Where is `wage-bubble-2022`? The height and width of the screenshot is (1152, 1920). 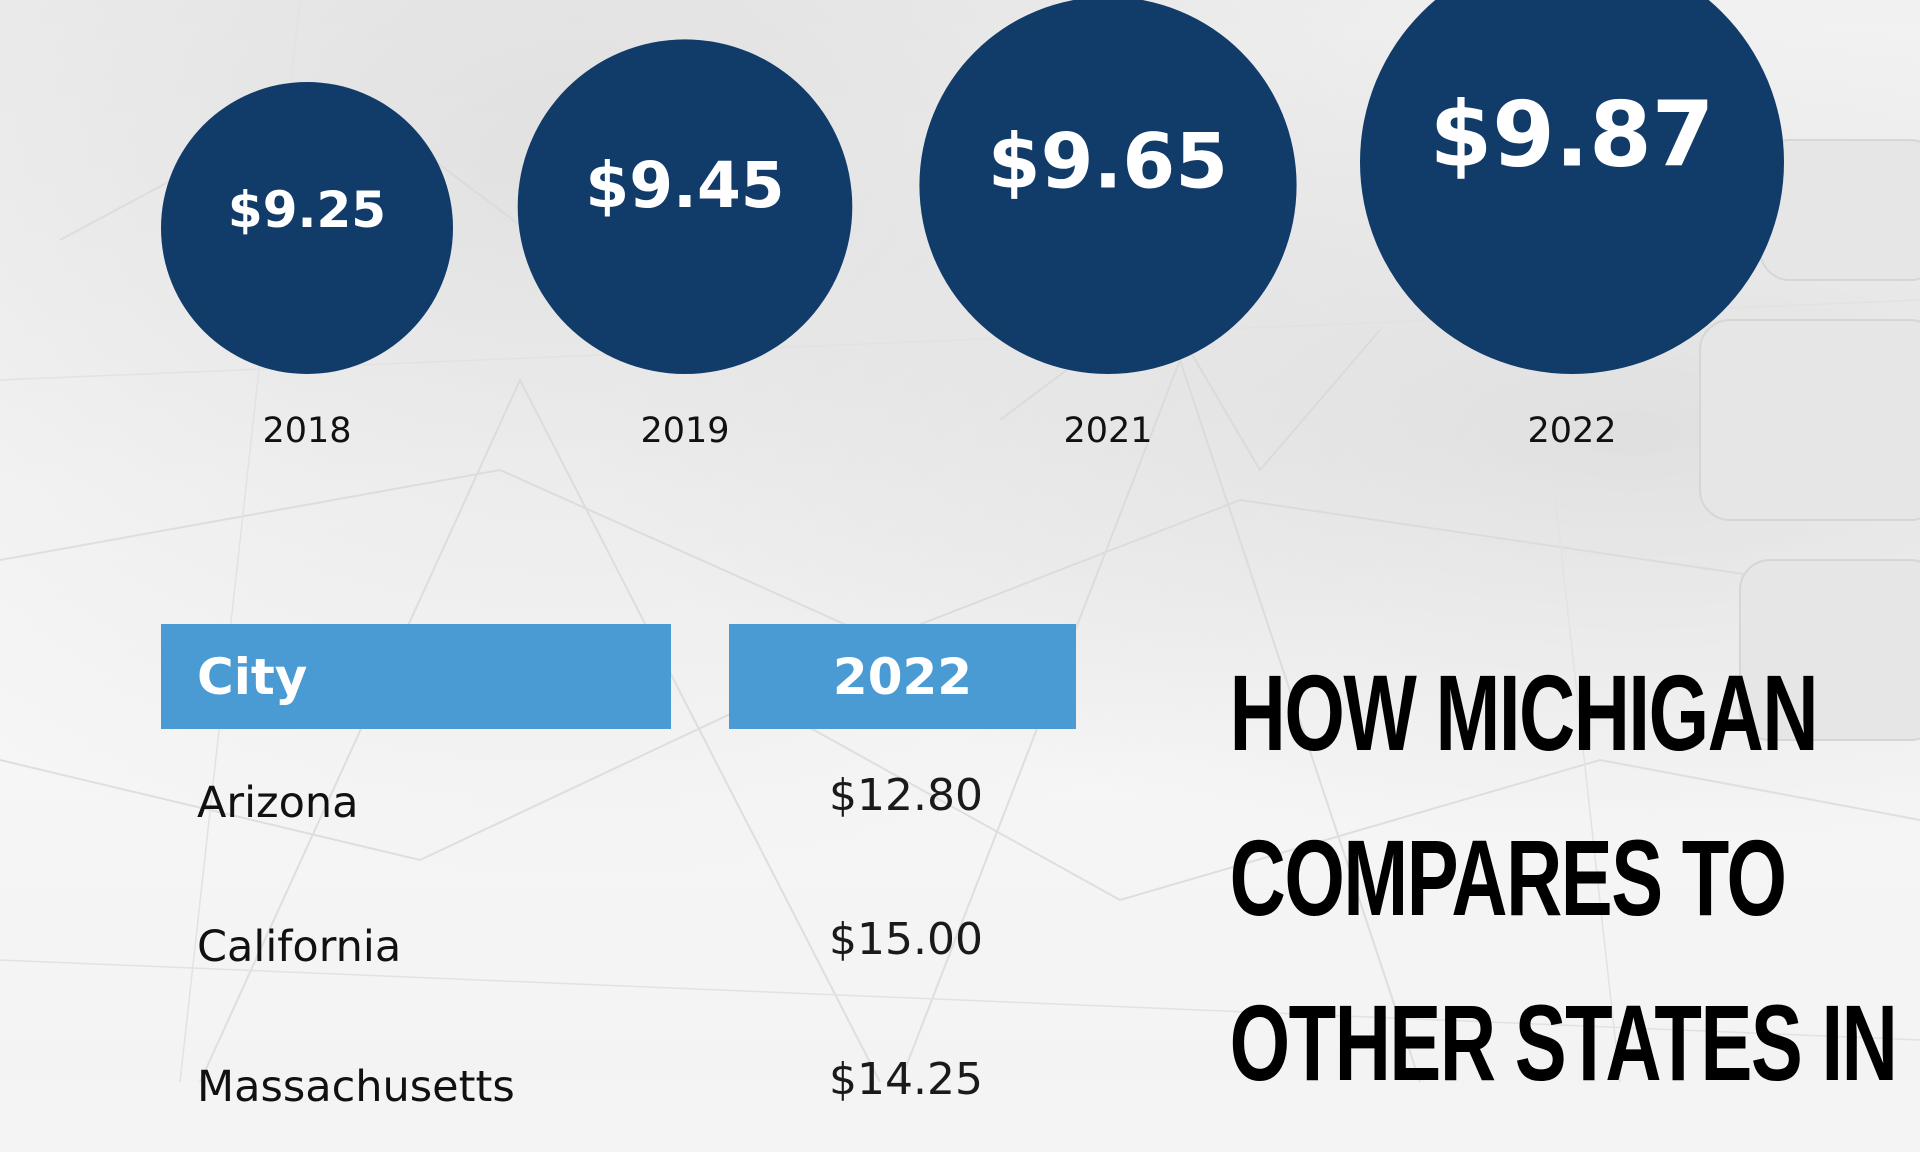
wage-bubble-2022 is located at coordinates (1572, 187).